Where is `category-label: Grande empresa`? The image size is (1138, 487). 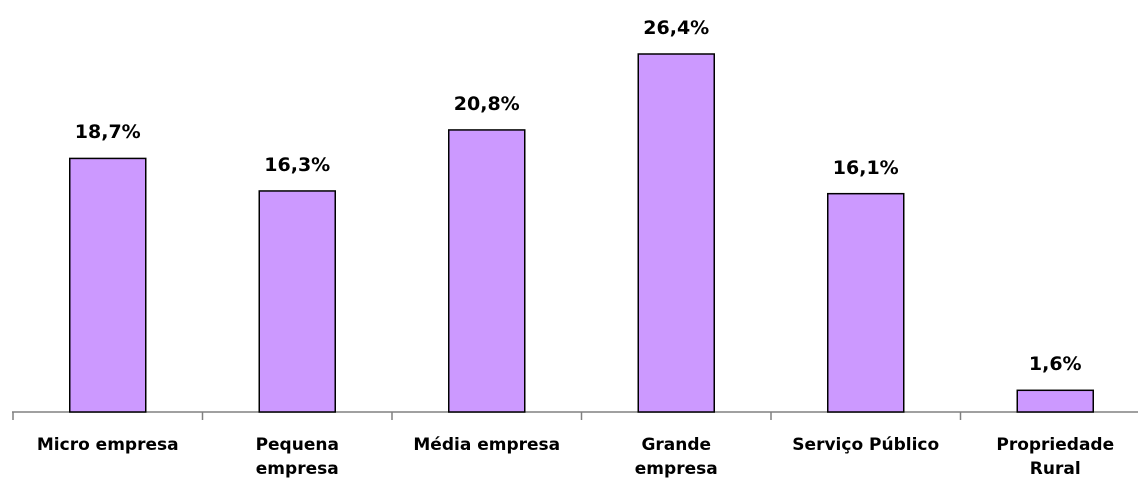 category-label: Grande empresa is located at coordinates (676, 457).